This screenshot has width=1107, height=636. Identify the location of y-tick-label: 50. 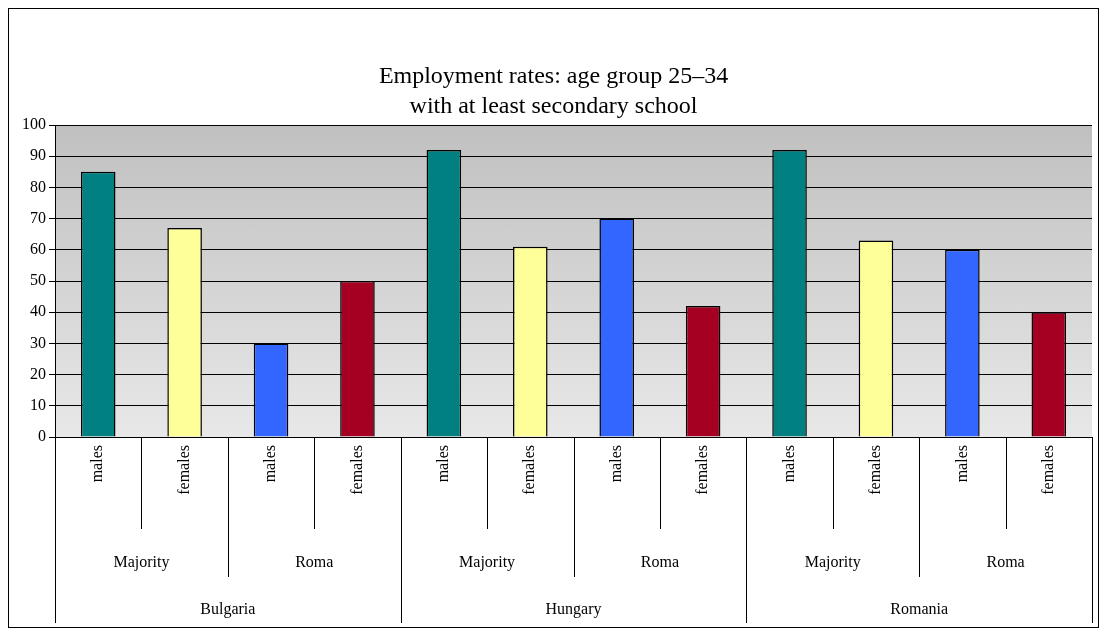
(38, 280).